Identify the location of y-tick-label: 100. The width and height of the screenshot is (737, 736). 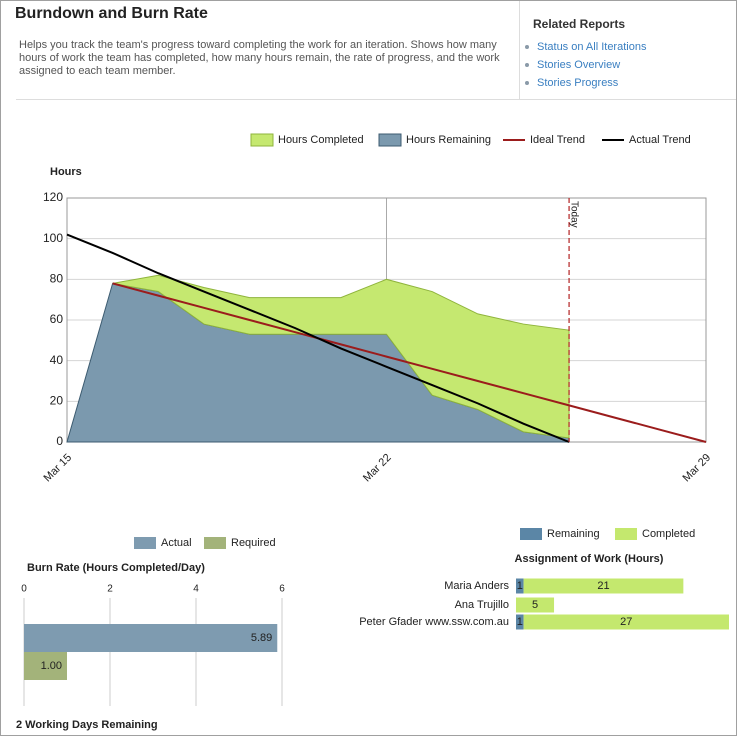
(53, 238).